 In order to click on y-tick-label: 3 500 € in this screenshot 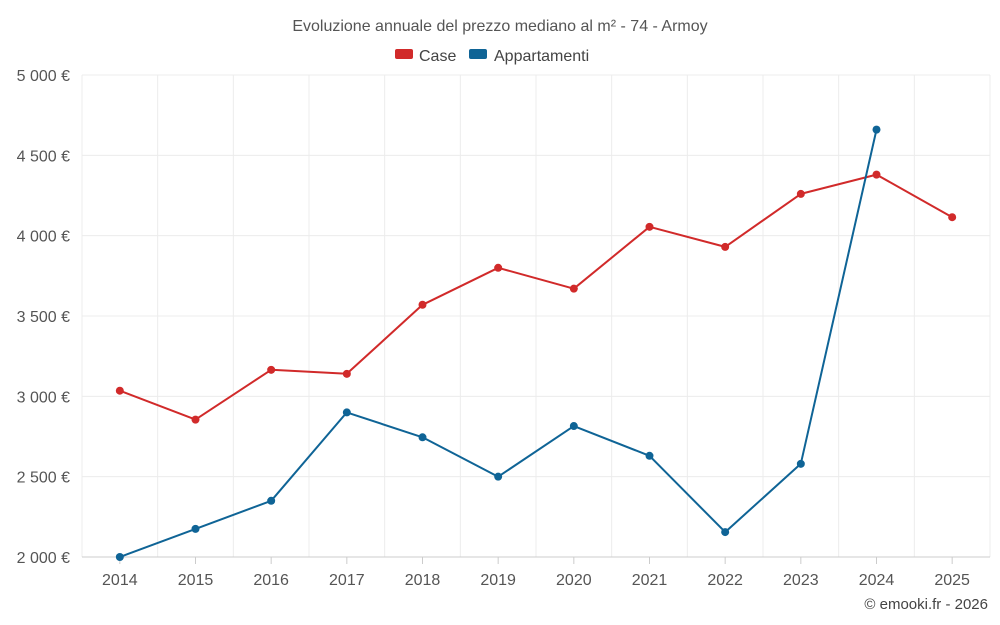, I will do `click(43, 317)`.